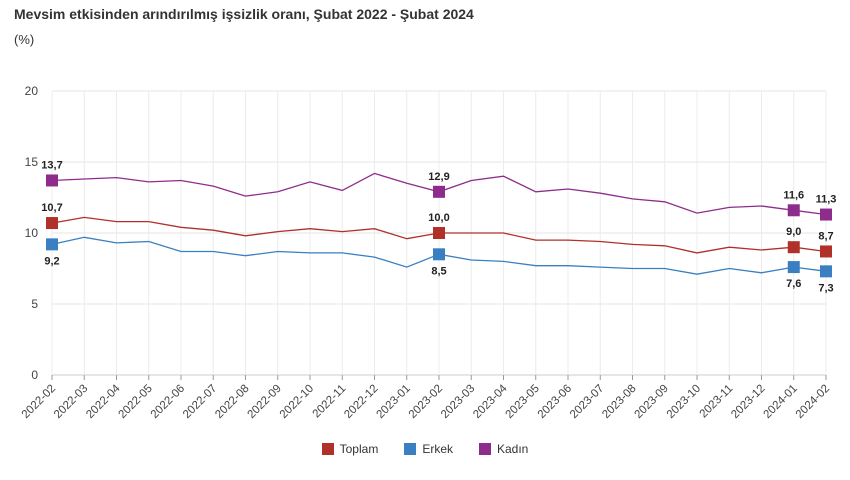  Describe the element at coordinates (426, 402) in the screenshot. I see `x-tick-label: 2023-02` at that location.